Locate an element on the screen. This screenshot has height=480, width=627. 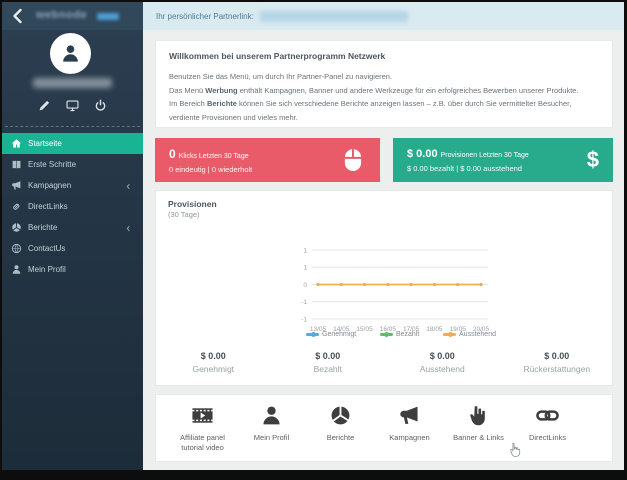
total-item: $ 0.00 Rückerstattungen is located at coordinates (557, 362).